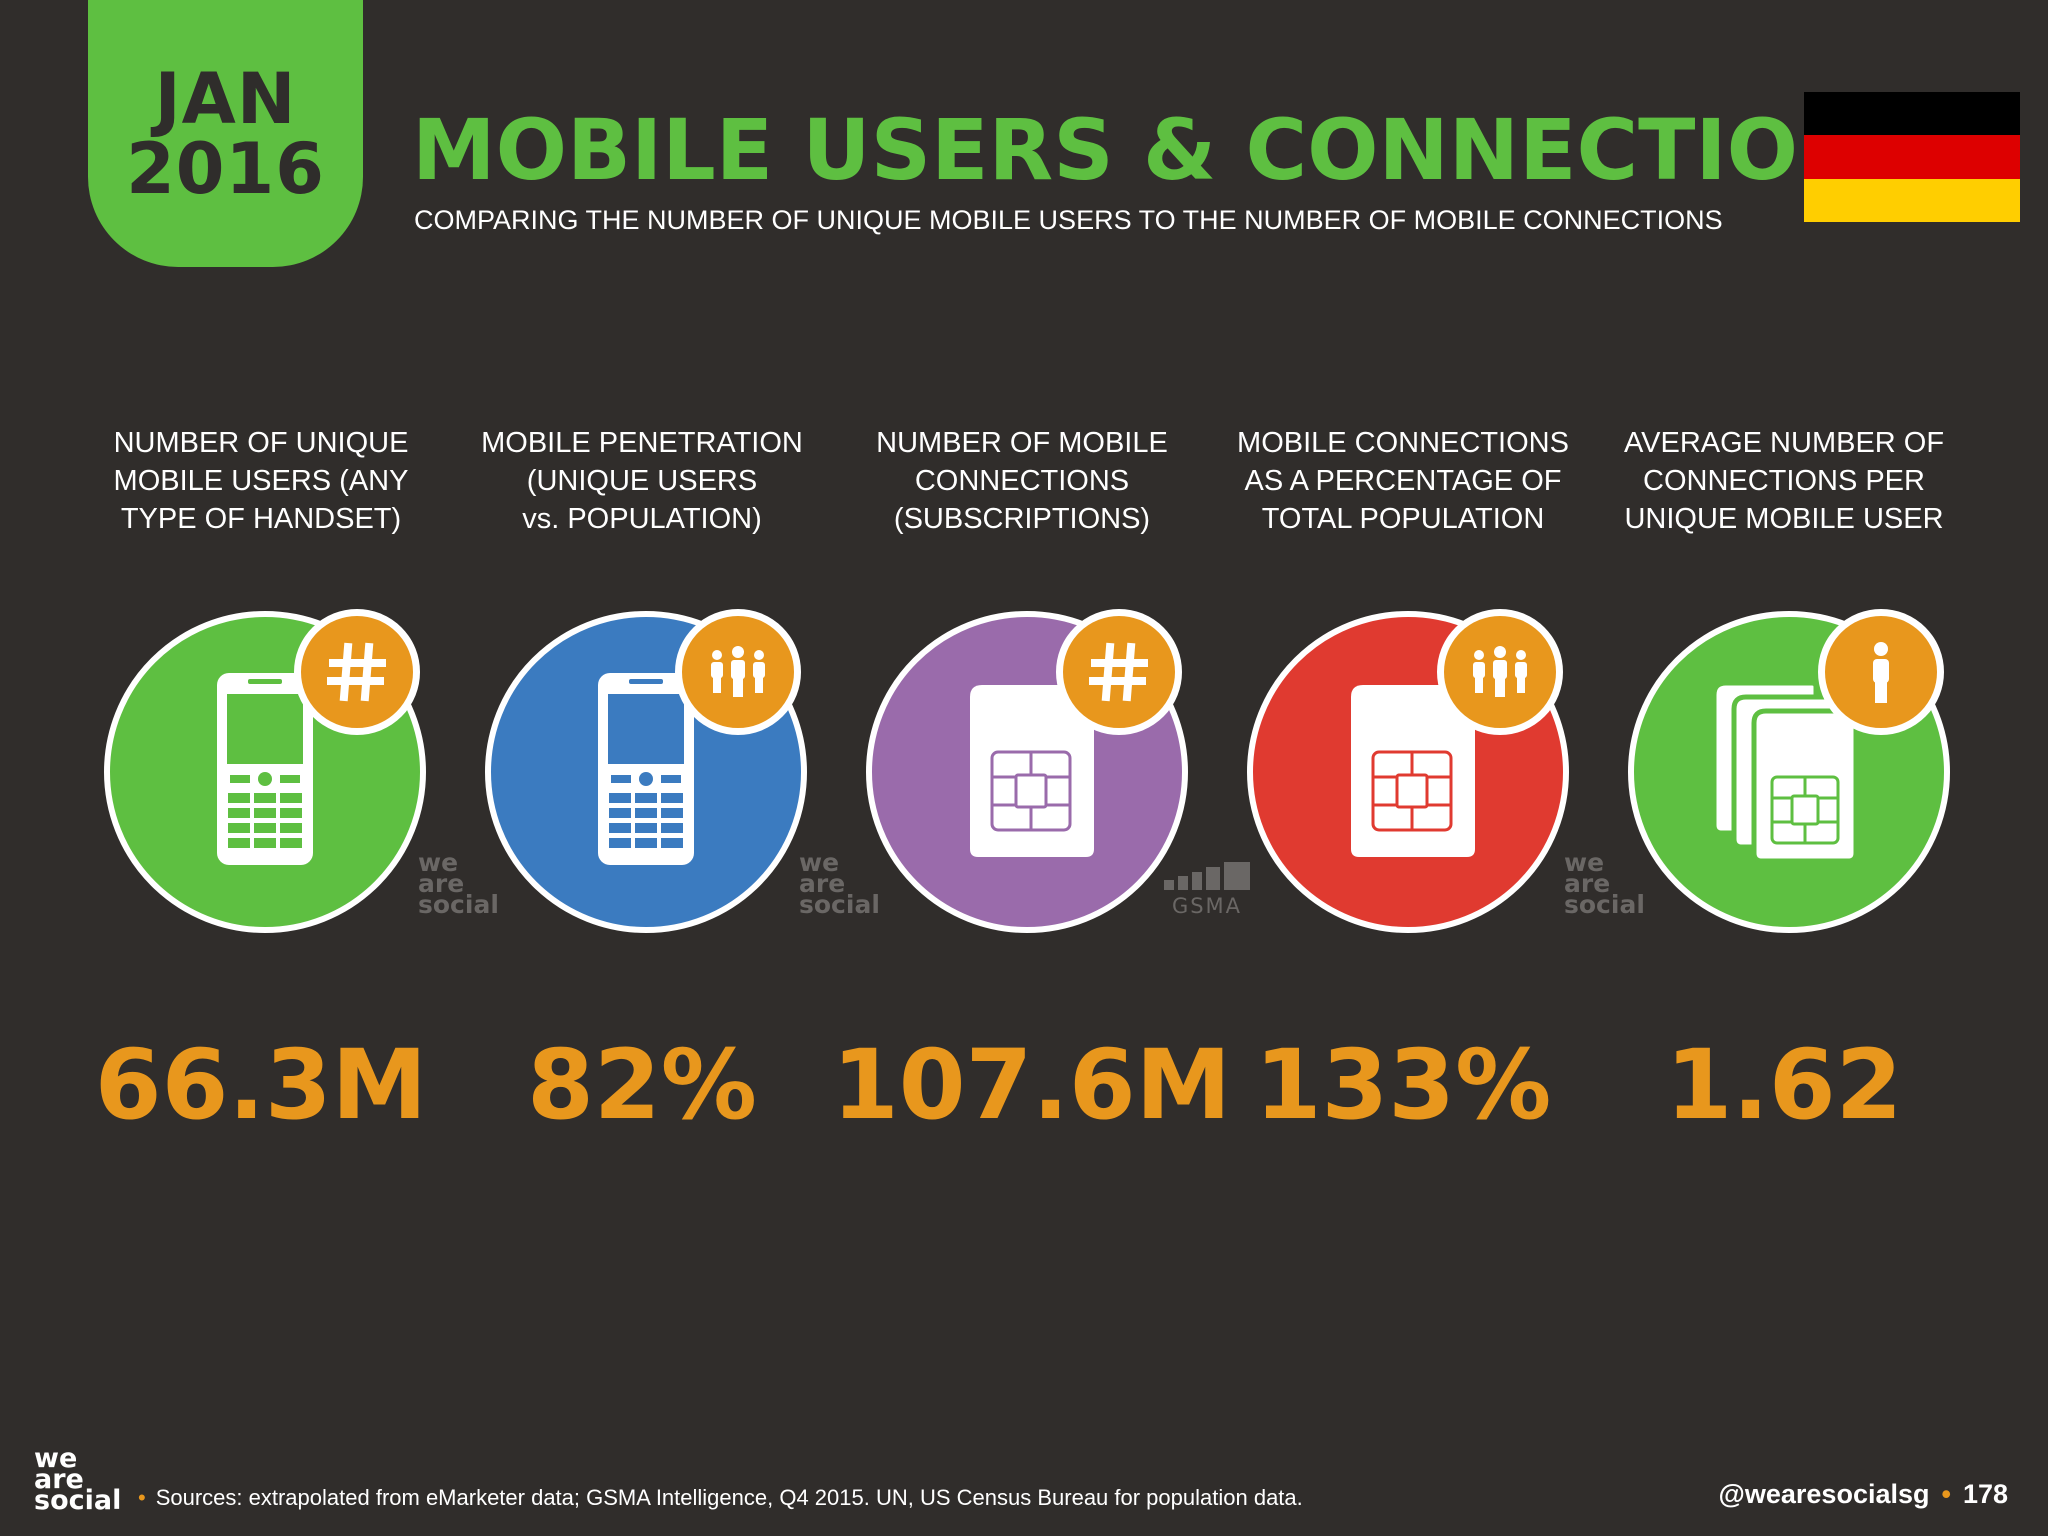  I want to click on stat-value-penetration: 82%, so click(642, 1085).